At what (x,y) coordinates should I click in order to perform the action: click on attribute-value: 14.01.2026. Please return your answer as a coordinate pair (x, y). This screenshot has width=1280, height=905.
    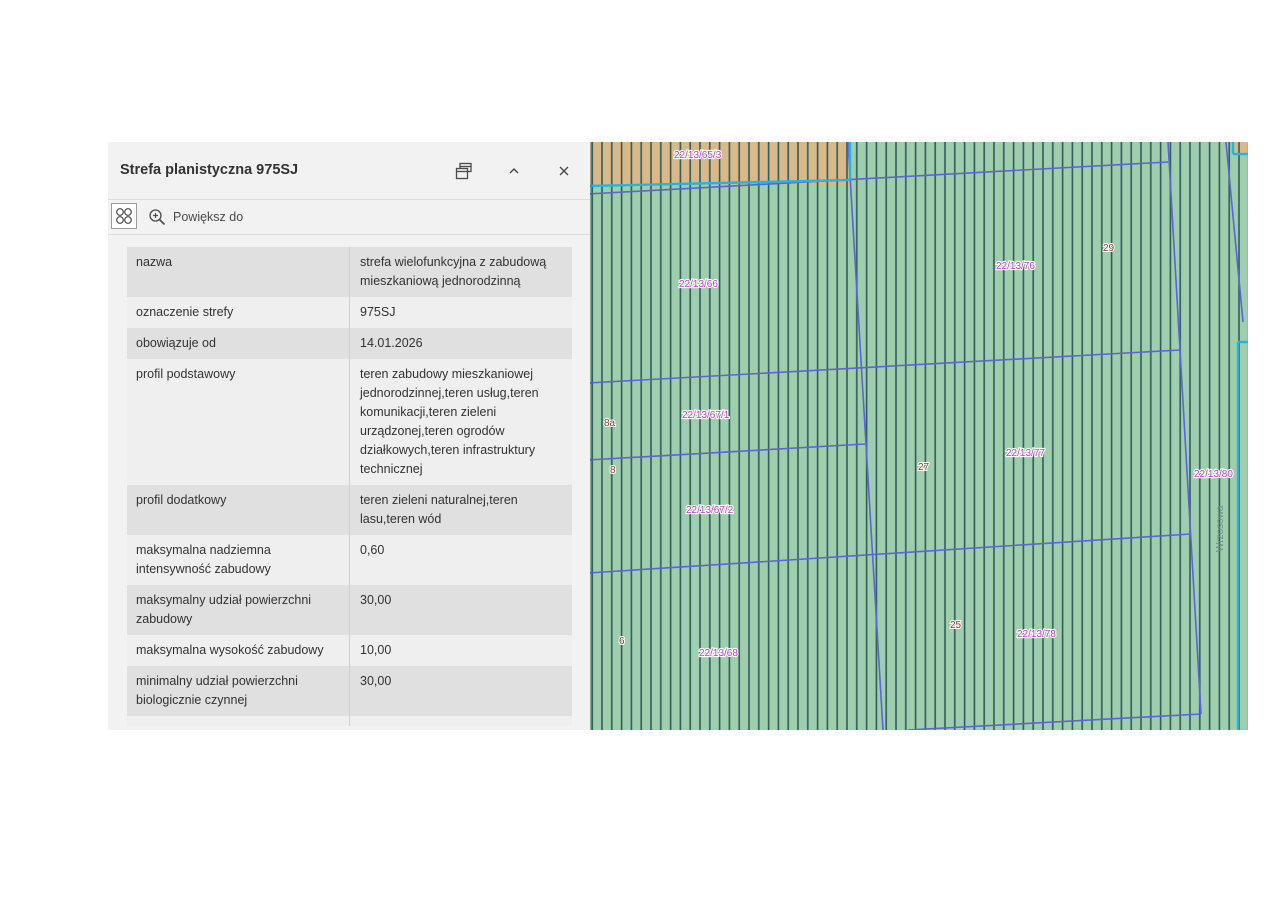
    Looking at the image, I should click on (460, 343).